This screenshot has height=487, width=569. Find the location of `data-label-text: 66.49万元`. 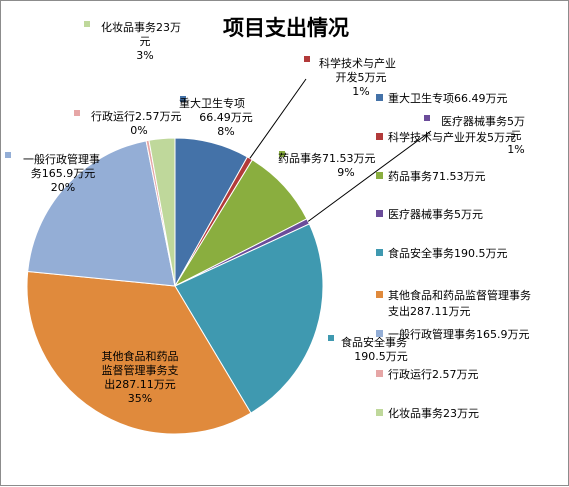

data-label-text: 66.49万元 is located at coordinates (226, 117).